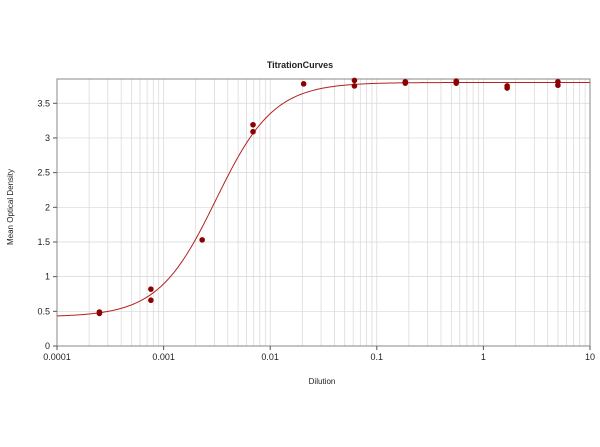 The width and height of the screenshot is (600, 447). What do you see at coordinates (47, 207) in the screenshot?
I see `y-tick-label: 2` at bounding box center [47, 207].